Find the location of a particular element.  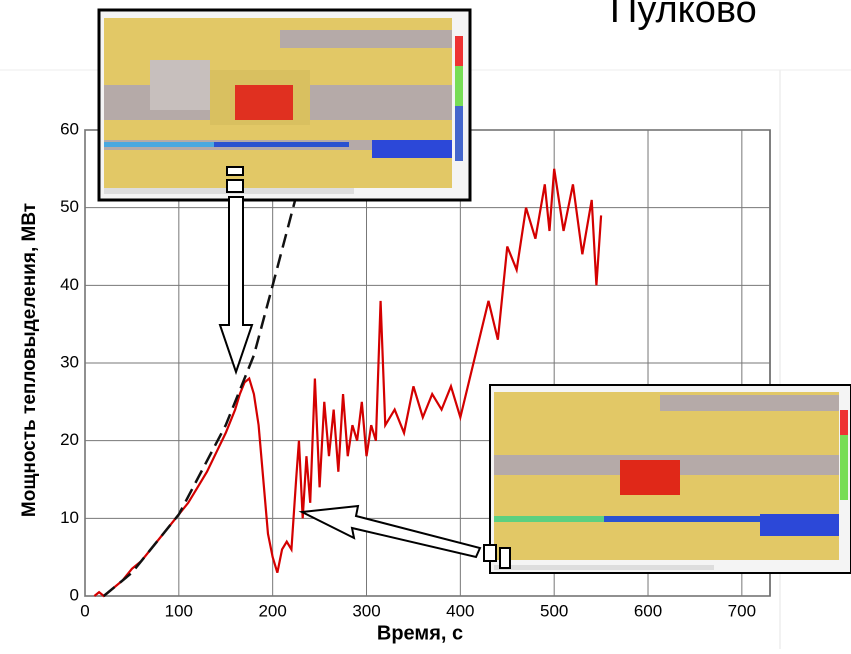

x-tick-label: 600 is located at coordinates (648, 610).